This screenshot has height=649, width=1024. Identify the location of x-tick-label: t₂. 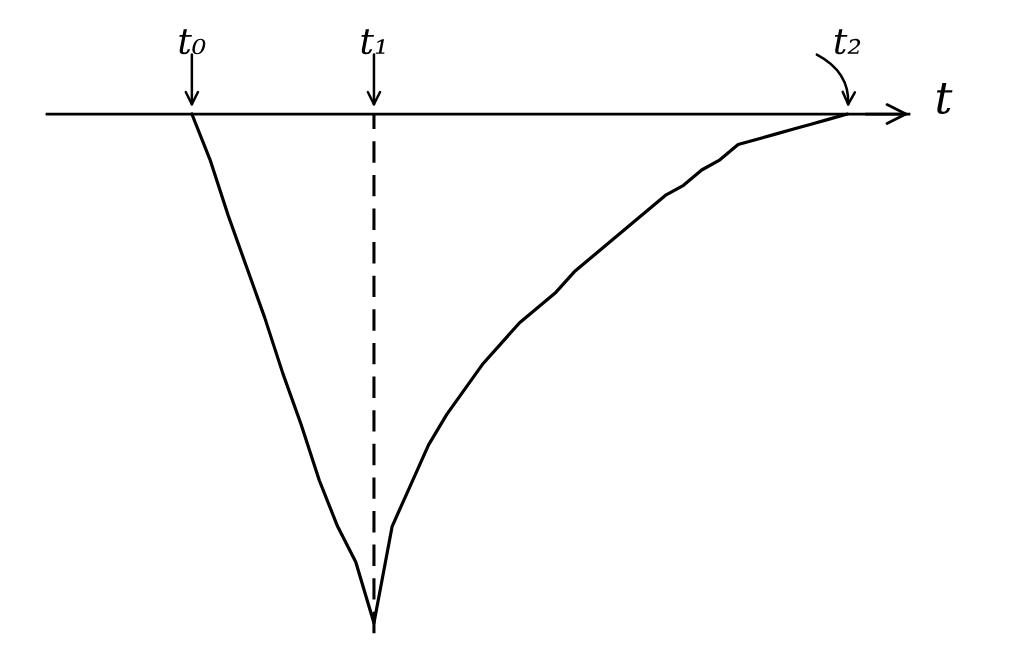
(847, 42).